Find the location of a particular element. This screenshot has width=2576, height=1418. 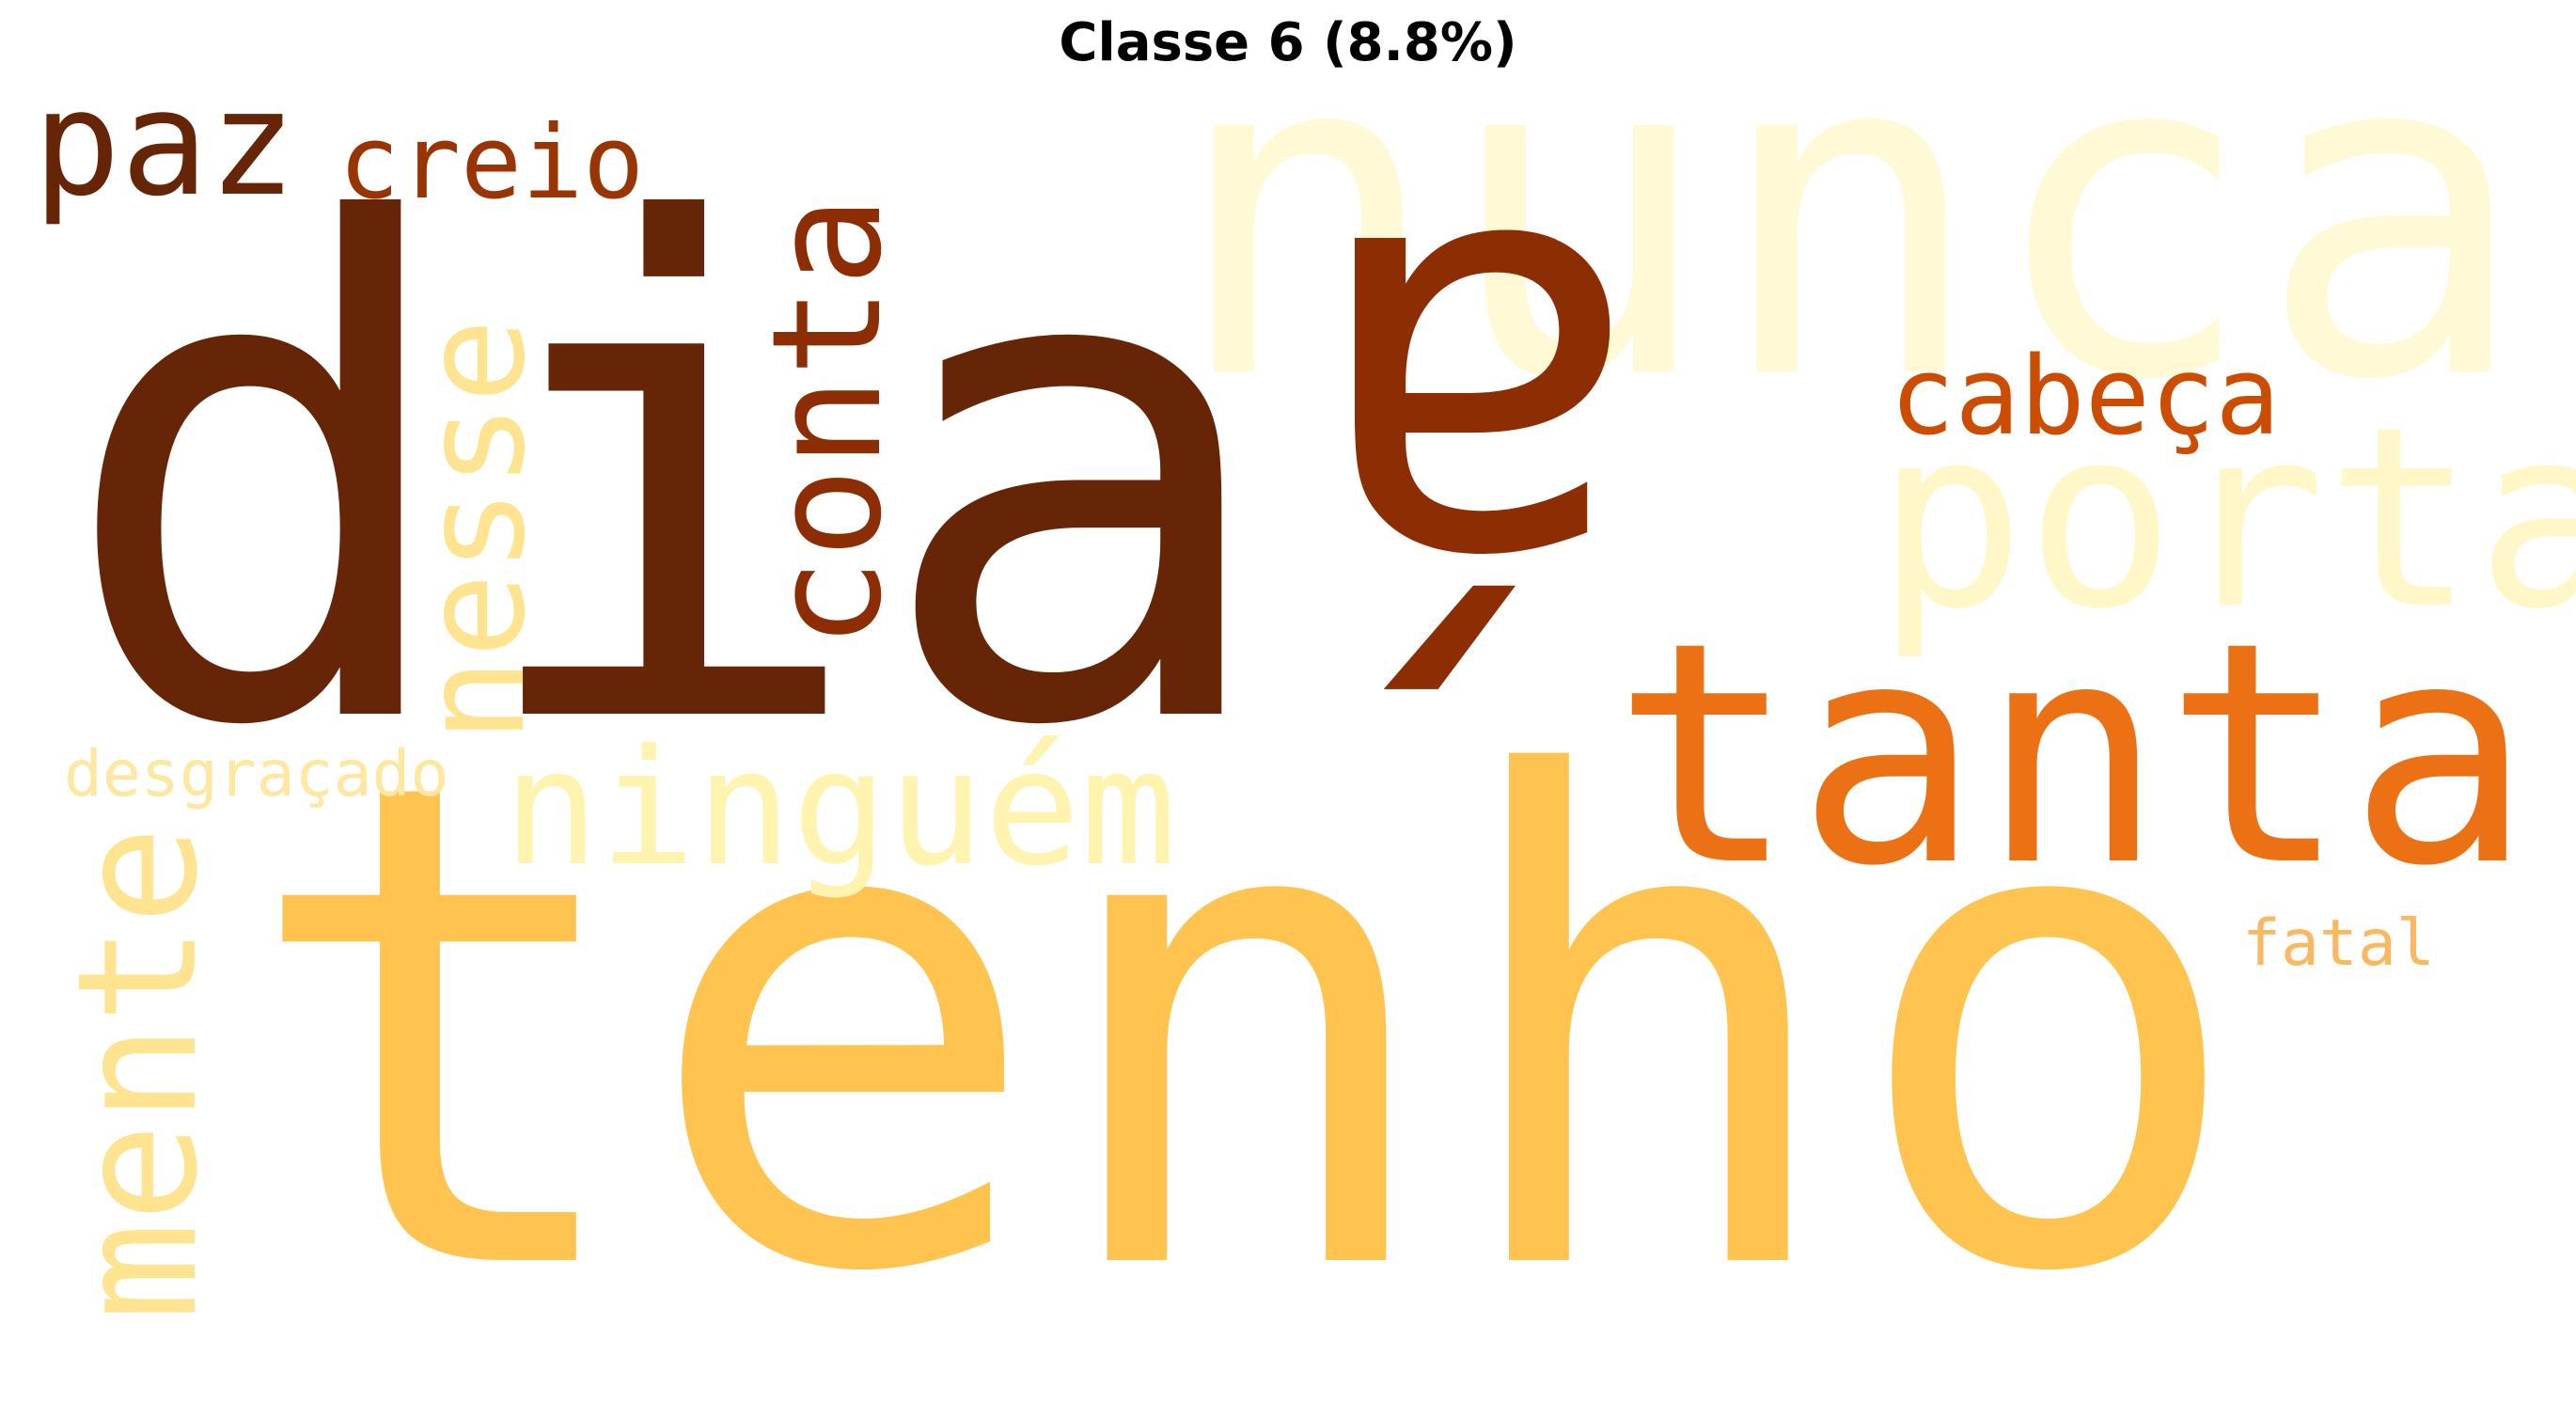

word-creio: creio is located at coordinates (492, 163).